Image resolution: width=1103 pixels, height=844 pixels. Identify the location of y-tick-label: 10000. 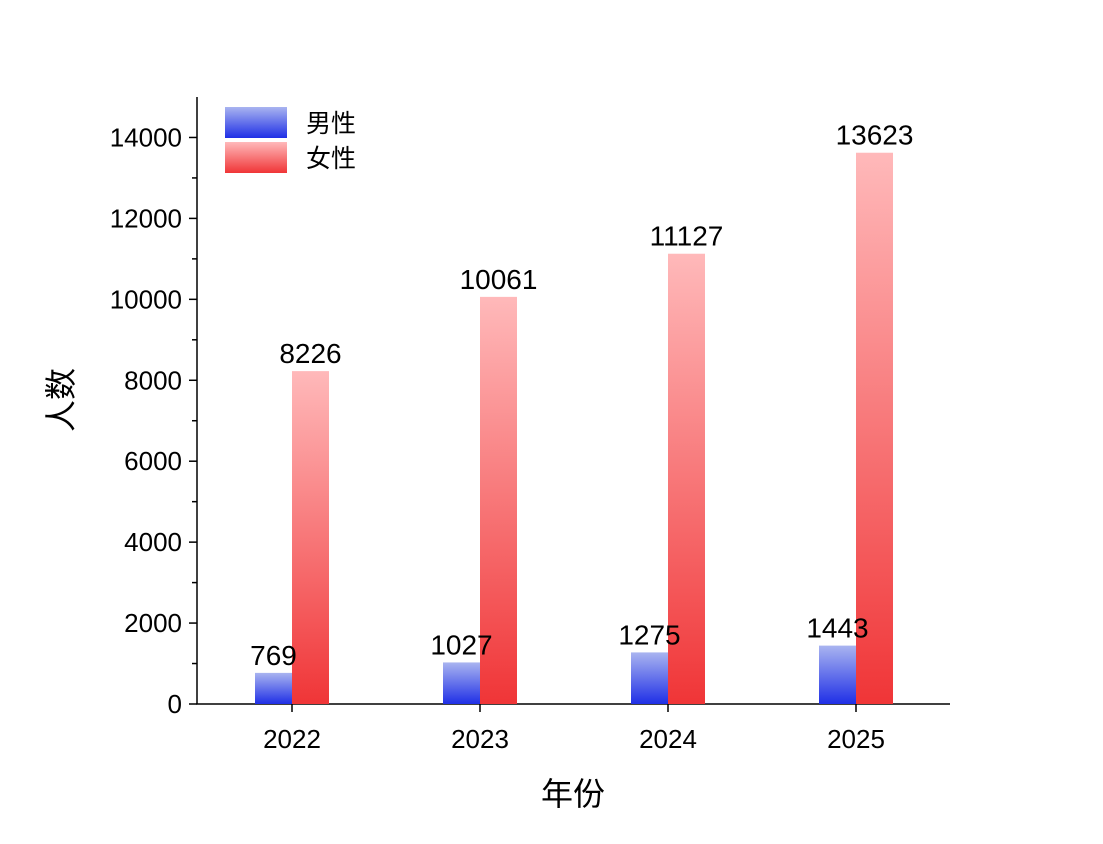
(146, 299).